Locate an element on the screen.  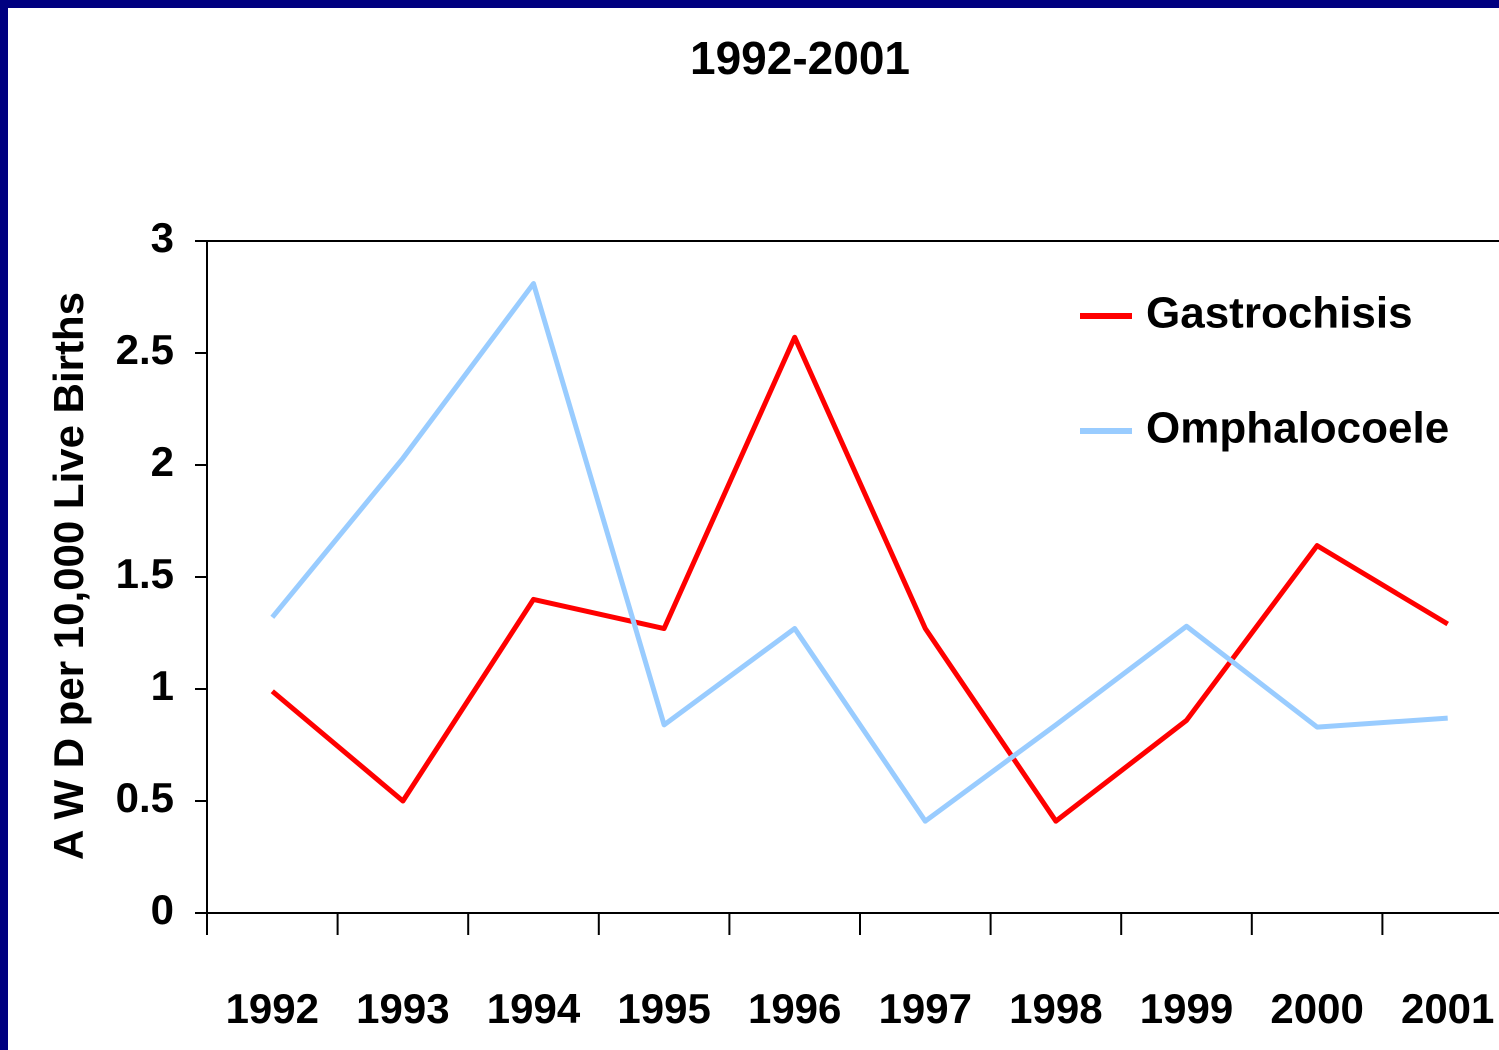
x-tick-label: 1993 is located at coordinates (402, 1008).